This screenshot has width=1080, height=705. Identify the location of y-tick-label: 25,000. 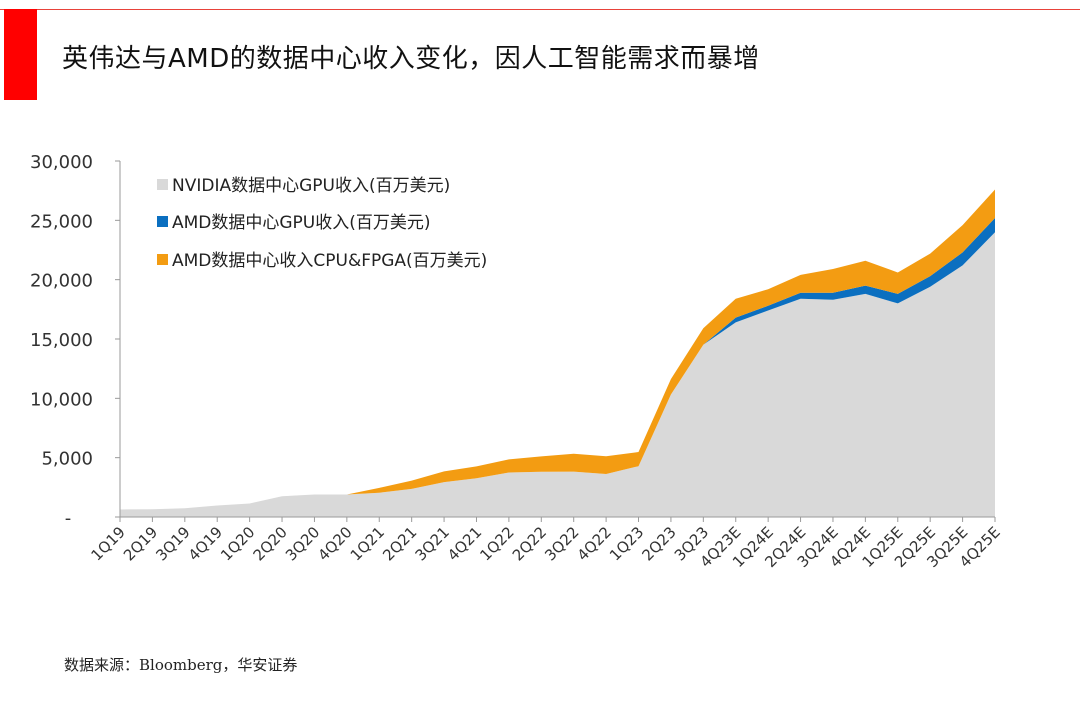
(61, 221).